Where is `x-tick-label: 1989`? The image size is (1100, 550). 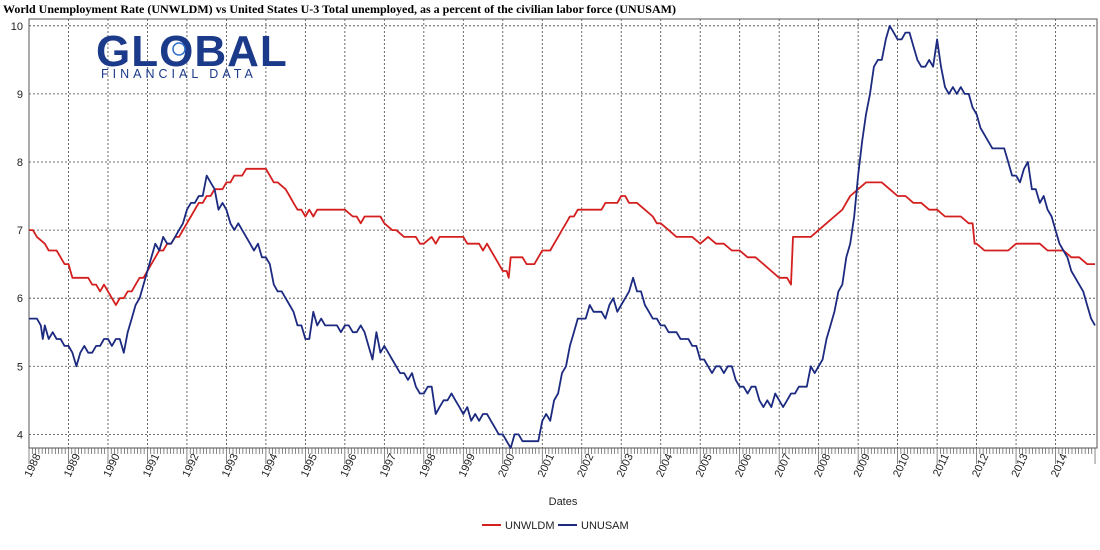
x-tick-label: 1989 is located at coordinates (72, 465).